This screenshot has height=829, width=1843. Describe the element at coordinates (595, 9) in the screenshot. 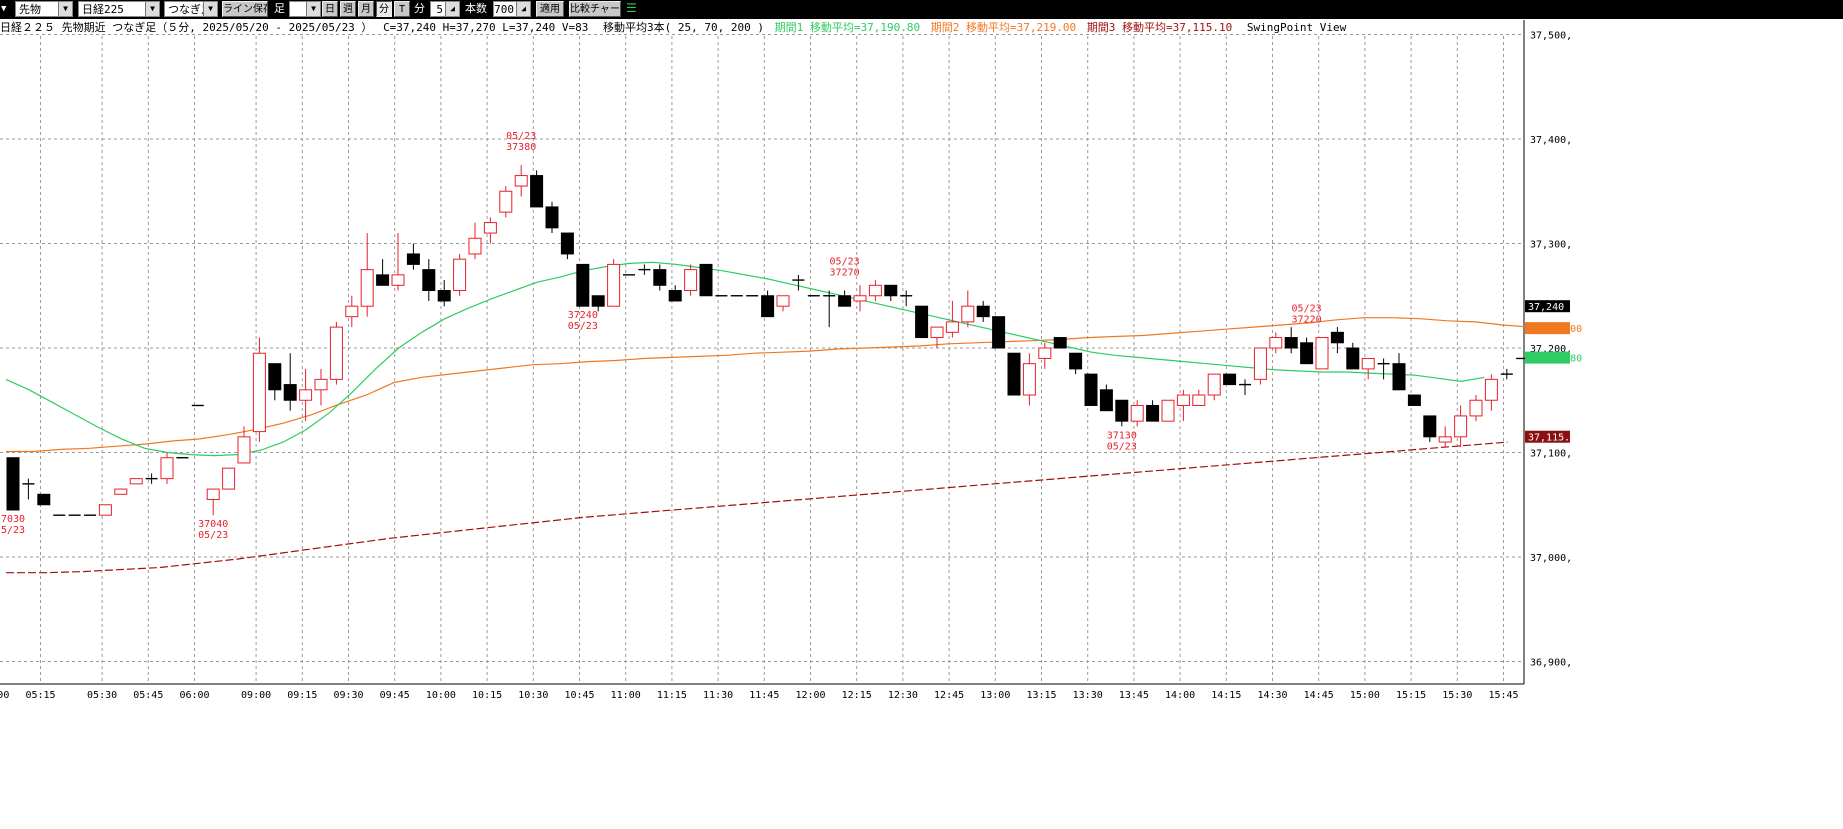

I see `compare-chart-button: 比較チャート` at that location.